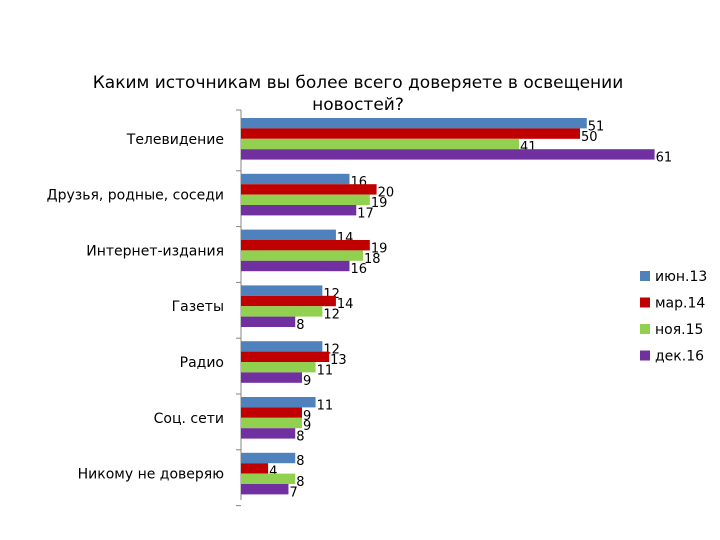 Image resolution: width=720 pixels, height=540 pixels. What do you see at coordinates (679, 357) in the screenshot?
I see `legend-label: дек.16` at bounding box center [679, 357].